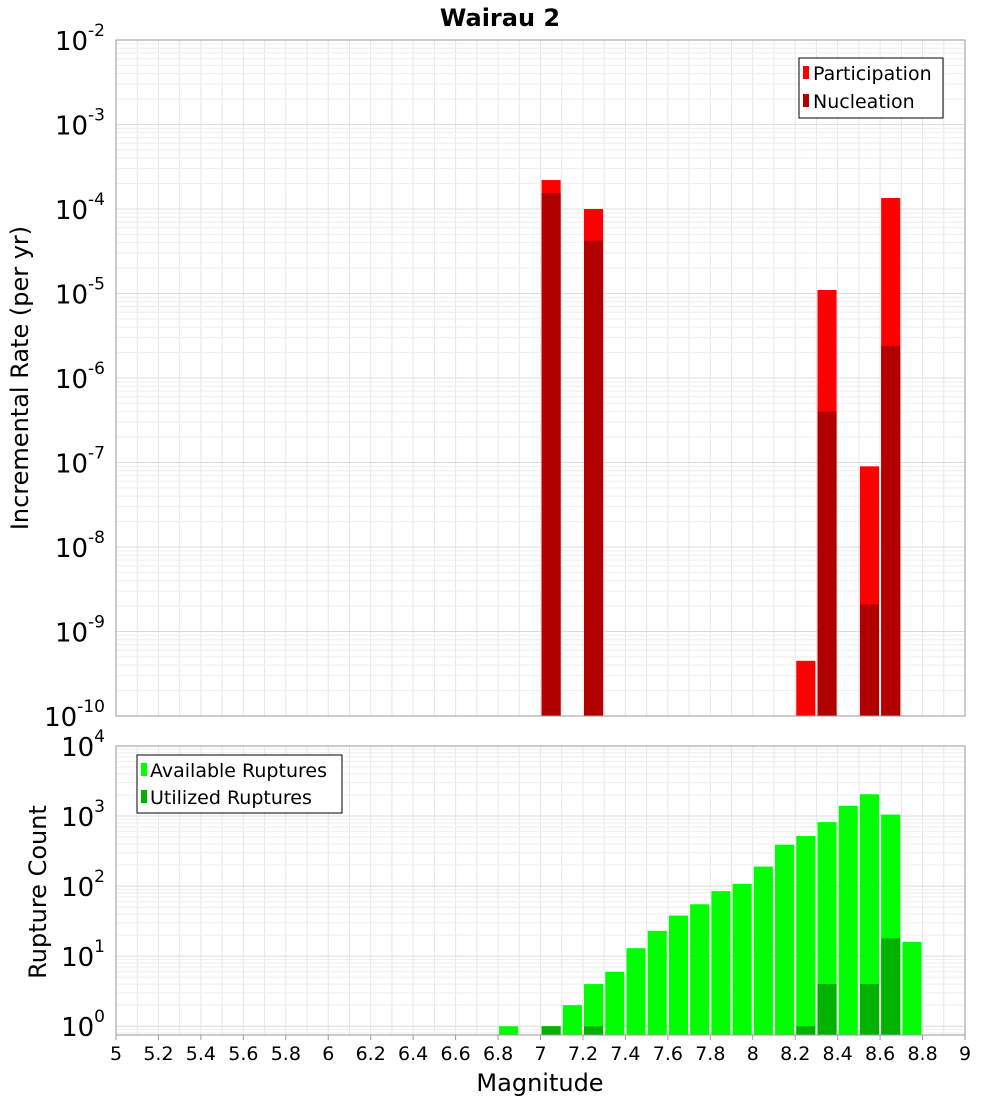 This screenshot has width=1000, height=1100. Describe the element at coordinates (806, 72) in the screenshot. I see `participation-legend-swatch` at that location.